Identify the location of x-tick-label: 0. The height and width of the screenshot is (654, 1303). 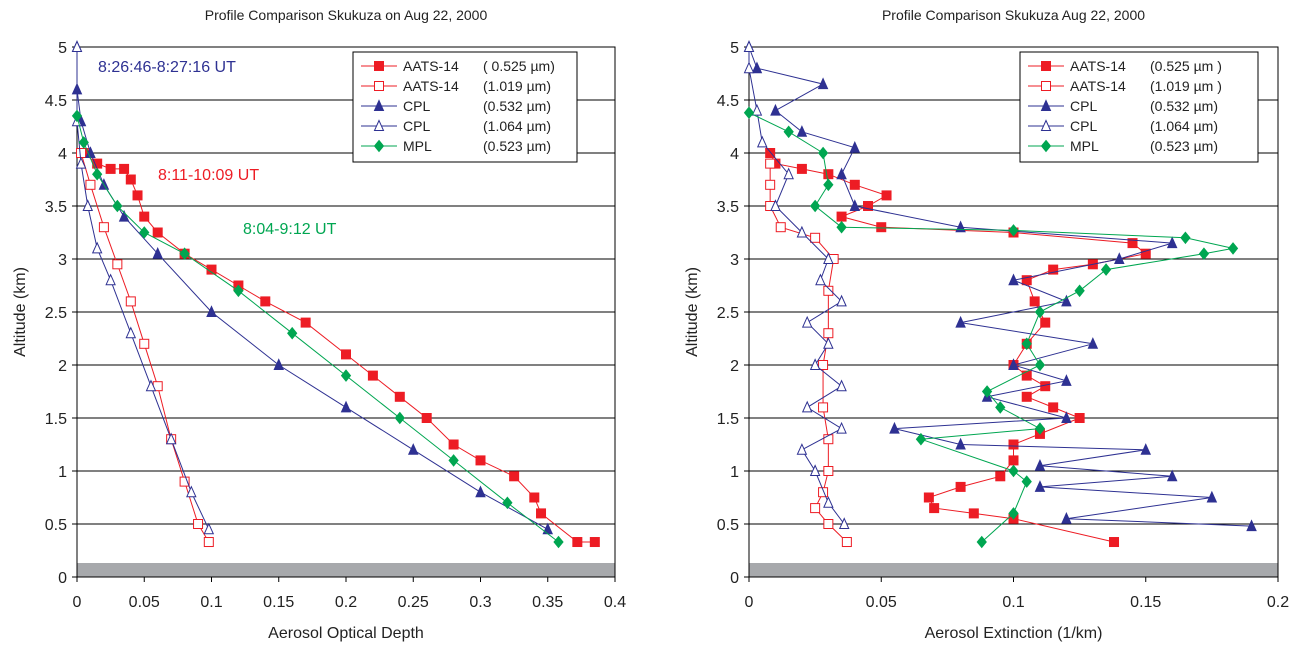
(749, 602).